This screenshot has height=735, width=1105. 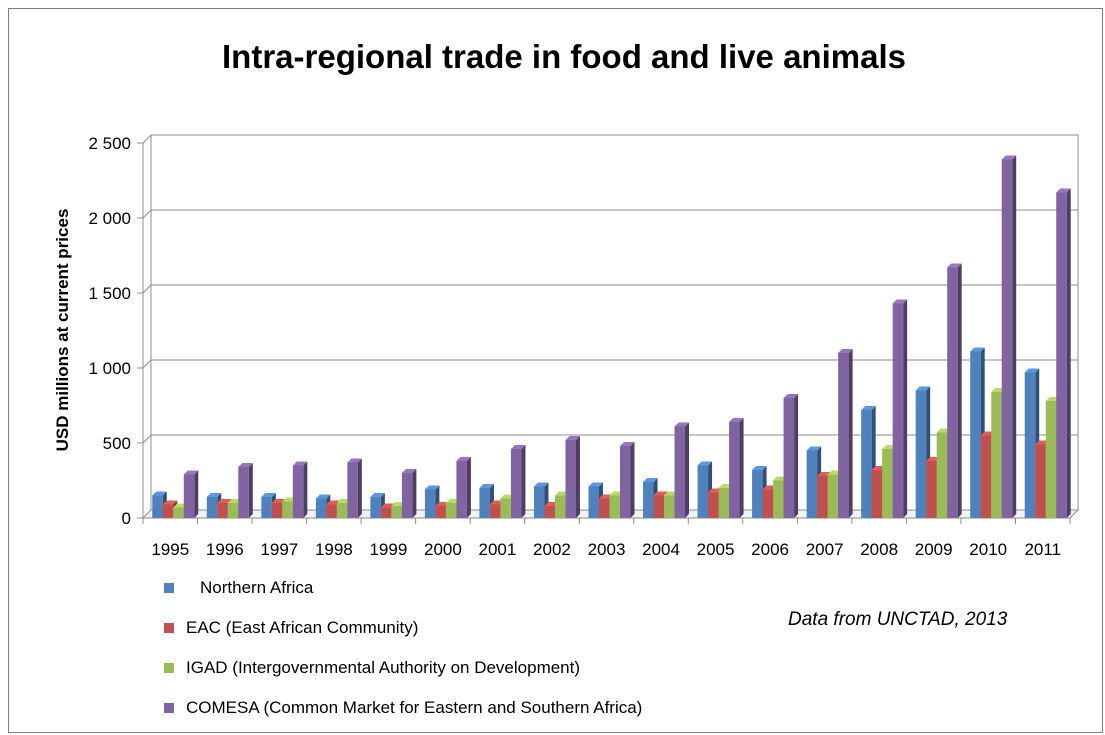 What do you see at coordinates (552, 549) in the screenshot?
I see `x-tick-label: 2002` at bounding box center [552, 549].